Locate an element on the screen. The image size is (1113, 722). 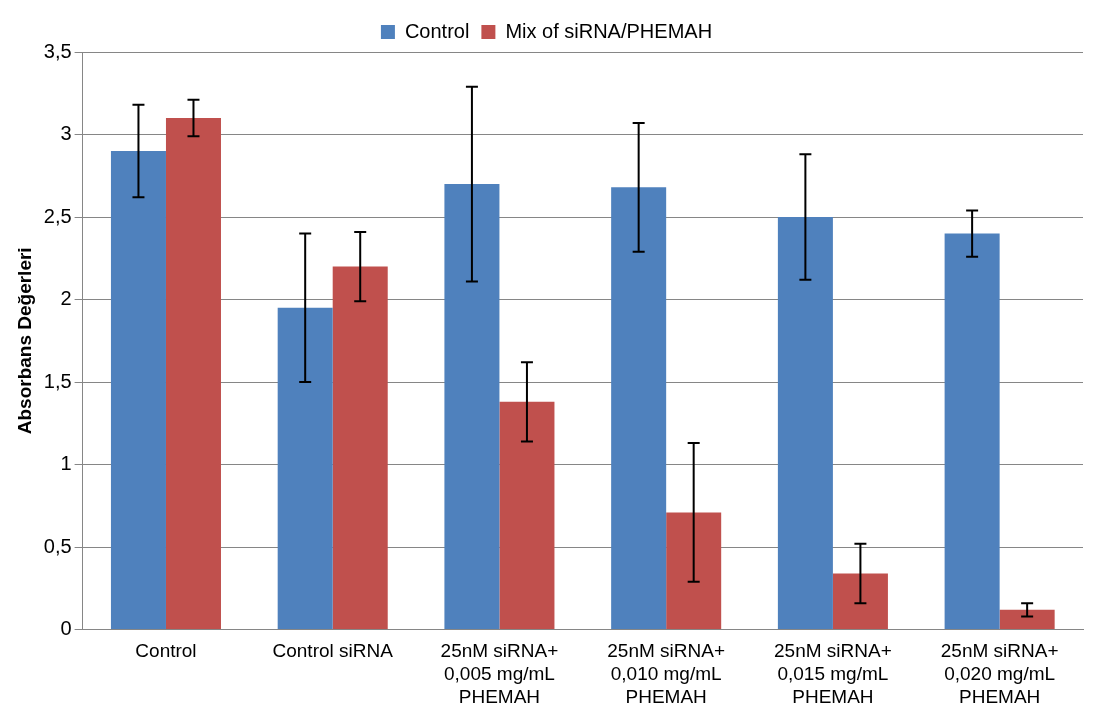
x-tick-label: 25nM siRNA+ 0,015 mg/mL PHEMAH is located at coordinates (833, 673).